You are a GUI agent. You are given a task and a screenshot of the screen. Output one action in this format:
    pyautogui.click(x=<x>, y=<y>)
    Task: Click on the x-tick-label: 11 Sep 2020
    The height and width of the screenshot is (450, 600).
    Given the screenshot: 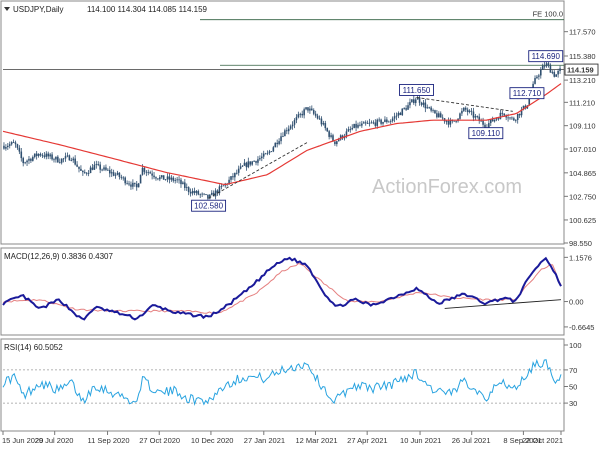 What is the action you would take?
    pyautogui.click(x=109, y=440)
    